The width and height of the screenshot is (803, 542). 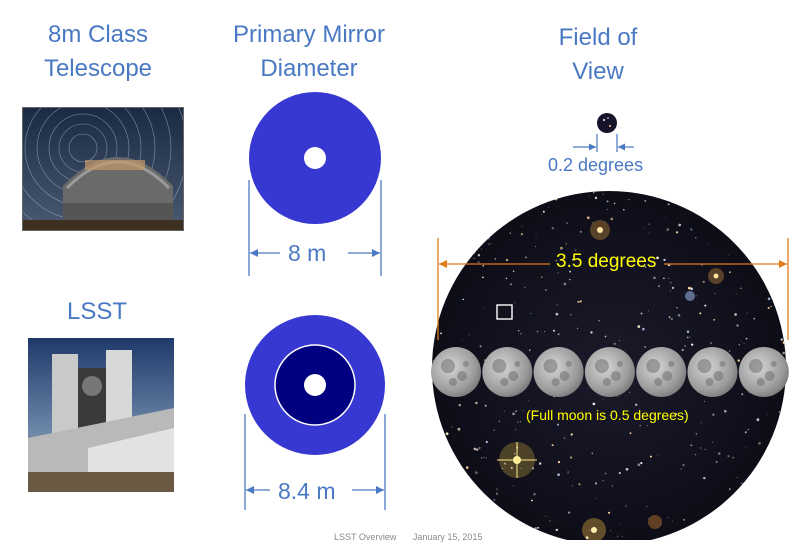 I want to click on small-field-of-view, so click(x=607, y=123).